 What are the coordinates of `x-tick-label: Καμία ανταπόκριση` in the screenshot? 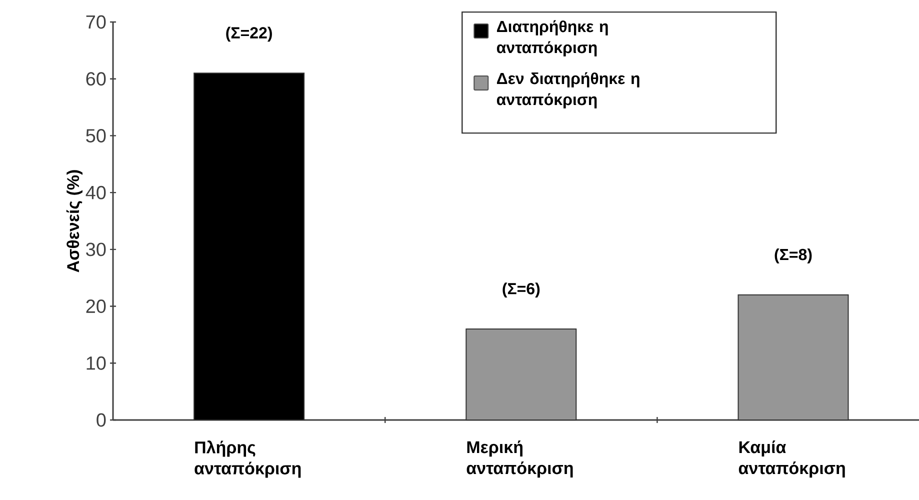 It's located at (791, 459).